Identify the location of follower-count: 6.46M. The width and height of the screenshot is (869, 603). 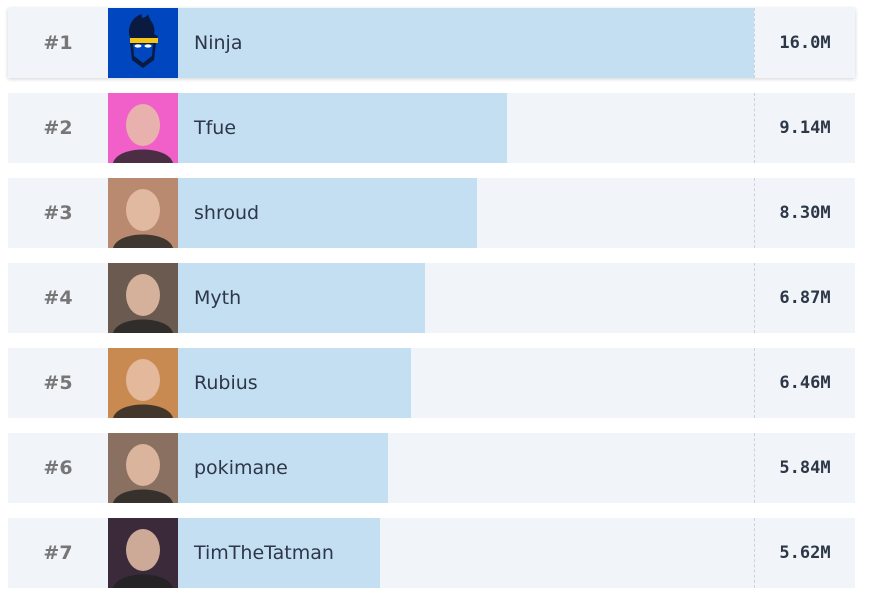
(804, 383).